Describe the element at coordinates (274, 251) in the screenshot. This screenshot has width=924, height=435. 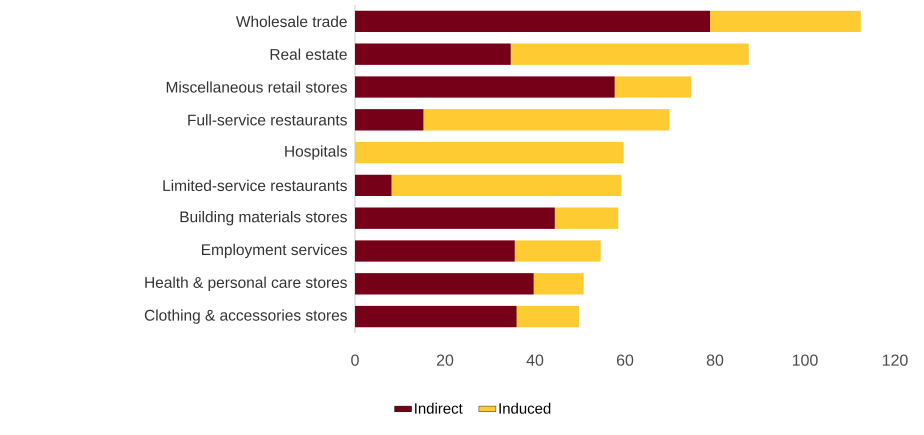
I see `y-tick-label: Employment services` at that location.